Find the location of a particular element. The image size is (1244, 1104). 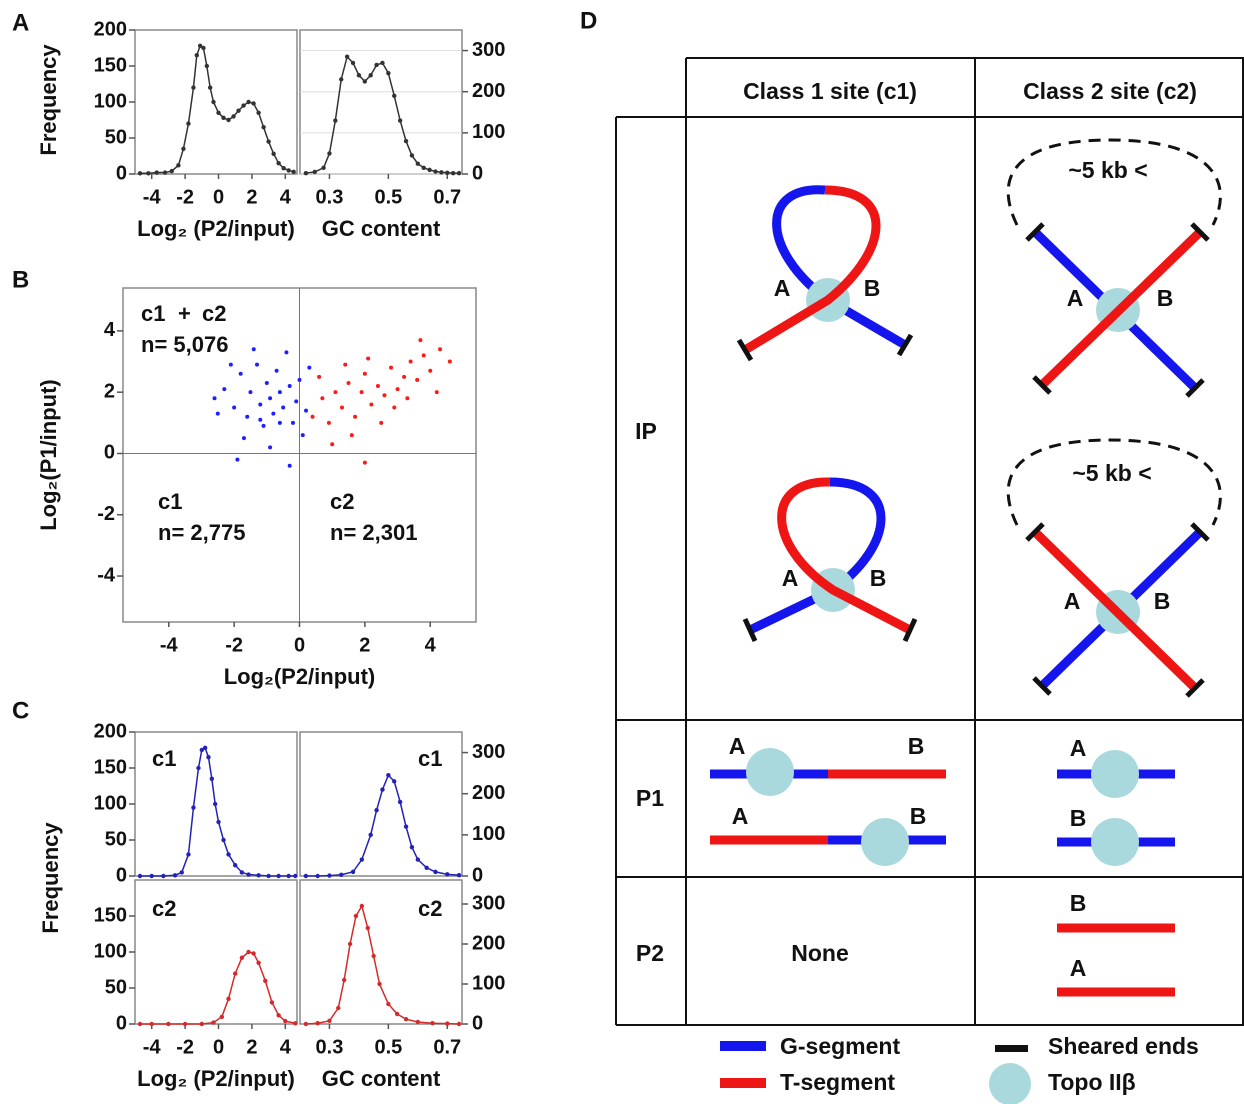

plot-frame is located at coordinates (381, 952).